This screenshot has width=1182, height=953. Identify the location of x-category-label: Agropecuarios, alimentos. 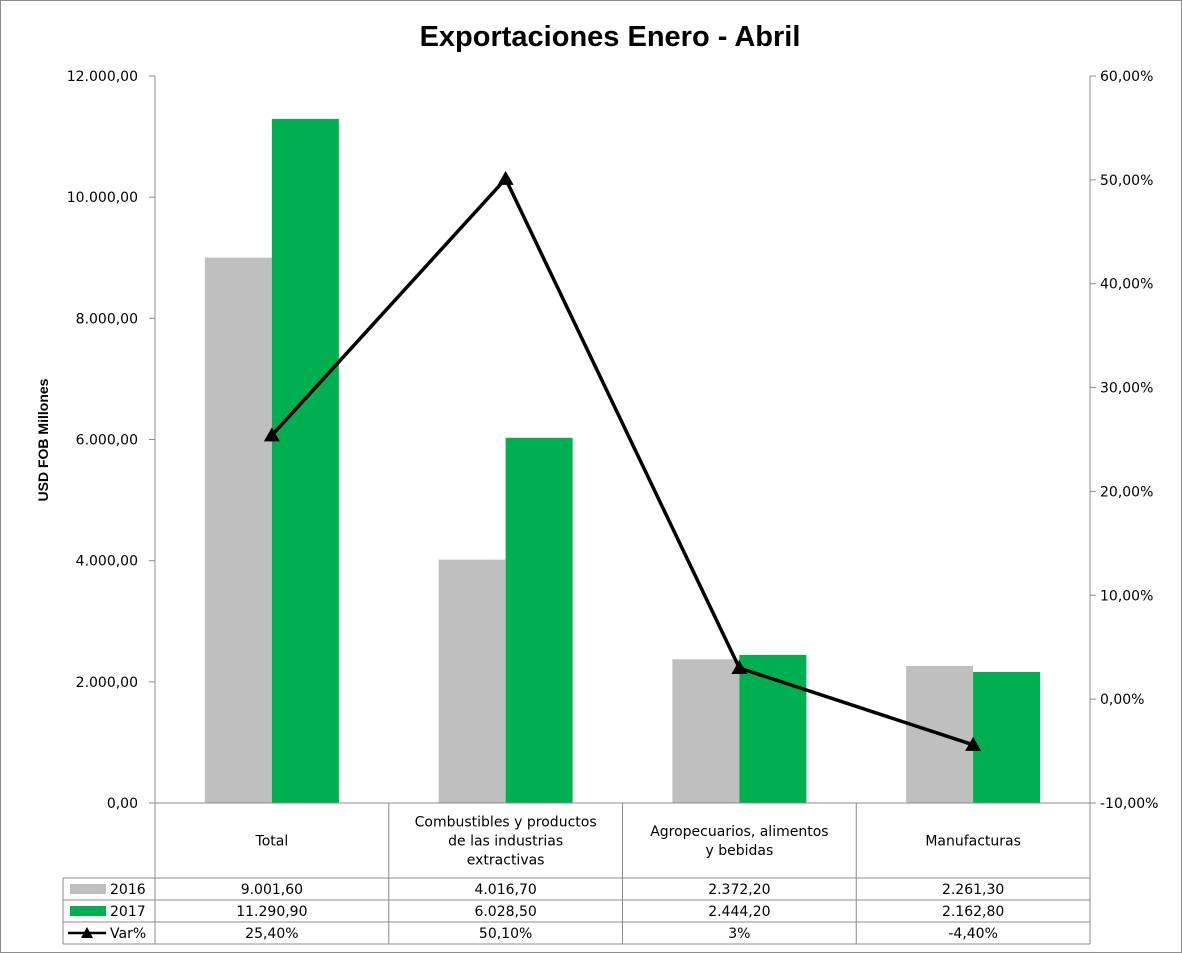
(739, 832).